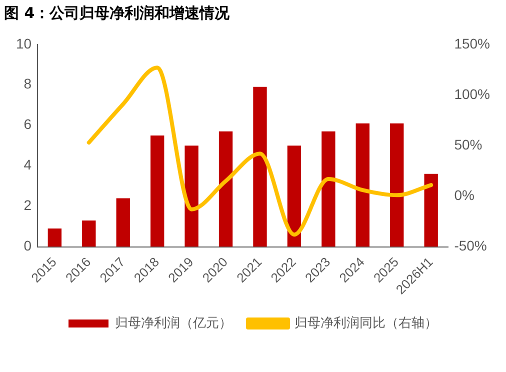  I want to click on chart-title: 图 4：公司归母净利润和增速情况, so click(117, 14).